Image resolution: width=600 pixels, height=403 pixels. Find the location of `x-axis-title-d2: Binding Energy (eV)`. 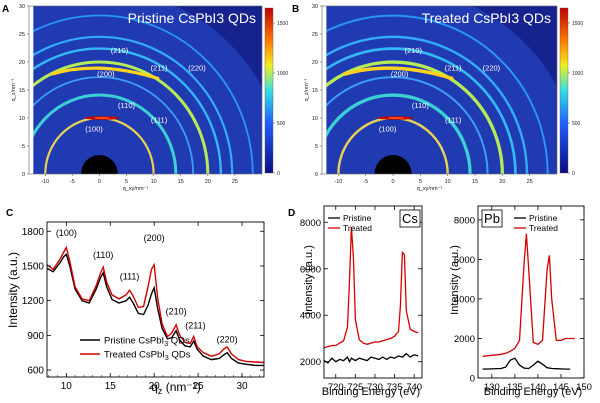

x-axis-title-d2: Binding Energy (eV) is located at coordinates (533, 392).